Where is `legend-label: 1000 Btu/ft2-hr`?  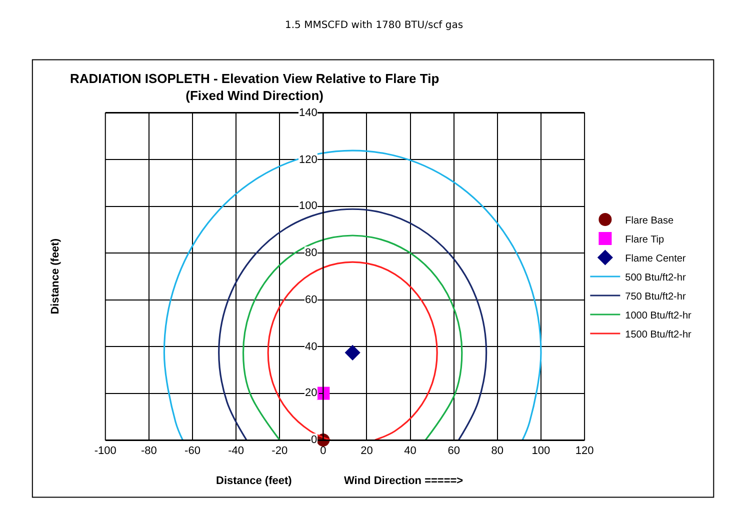
legend-label: 1000 Btu/ft2-hr is located at coordinates (658, 316).